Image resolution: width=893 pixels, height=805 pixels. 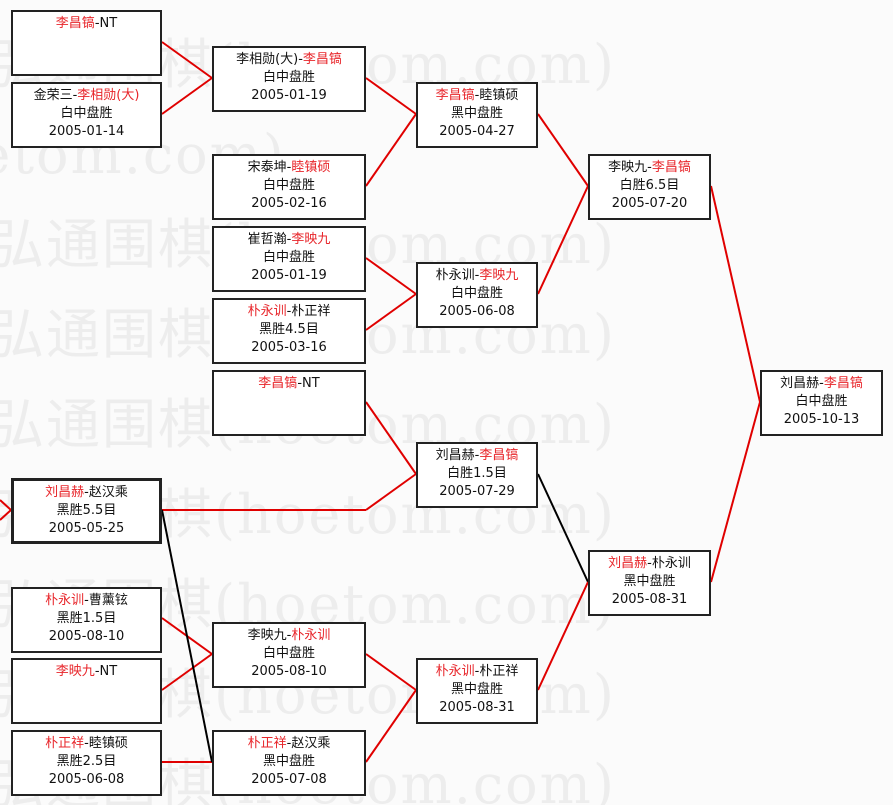 What do you see at coordinates (267, 743) in the screenshot?
I see `player-black: 朴正祥` at bounding box center [267, 743].